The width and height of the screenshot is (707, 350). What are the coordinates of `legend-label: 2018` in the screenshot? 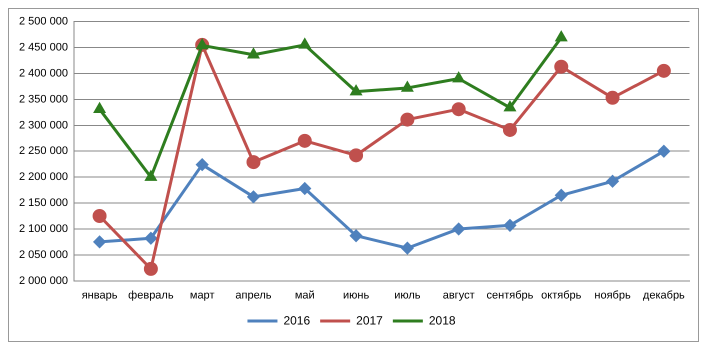 It's located at (442, 320).